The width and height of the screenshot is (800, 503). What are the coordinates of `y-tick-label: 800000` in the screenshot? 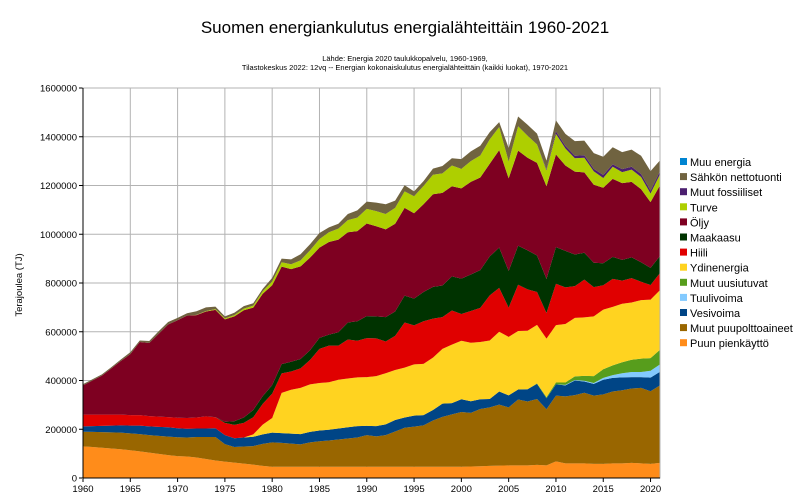 It's located at (61, 284).